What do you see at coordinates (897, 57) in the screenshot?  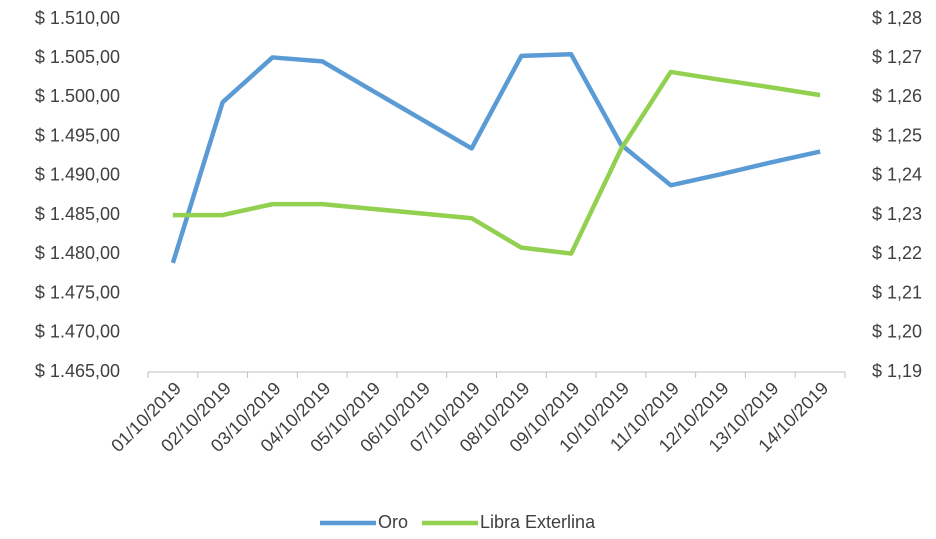 I see `y2-tick-label: $ 1,27` at bounding box center [897, 57].